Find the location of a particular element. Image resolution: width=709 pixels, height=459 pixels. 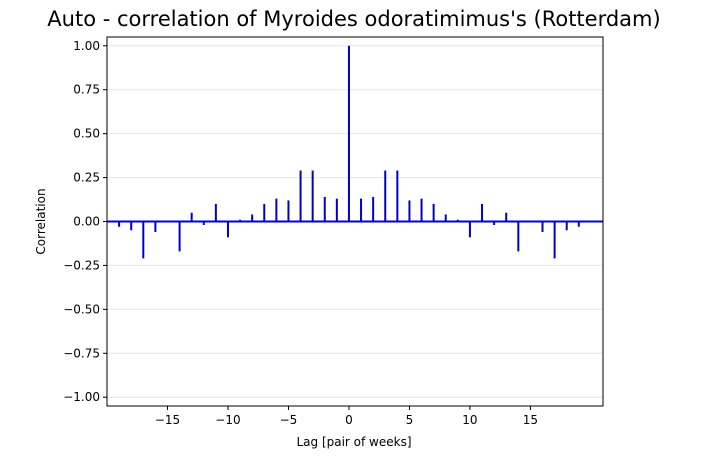

x-tick-label-1: −10 is located at coordinates (227, 420).